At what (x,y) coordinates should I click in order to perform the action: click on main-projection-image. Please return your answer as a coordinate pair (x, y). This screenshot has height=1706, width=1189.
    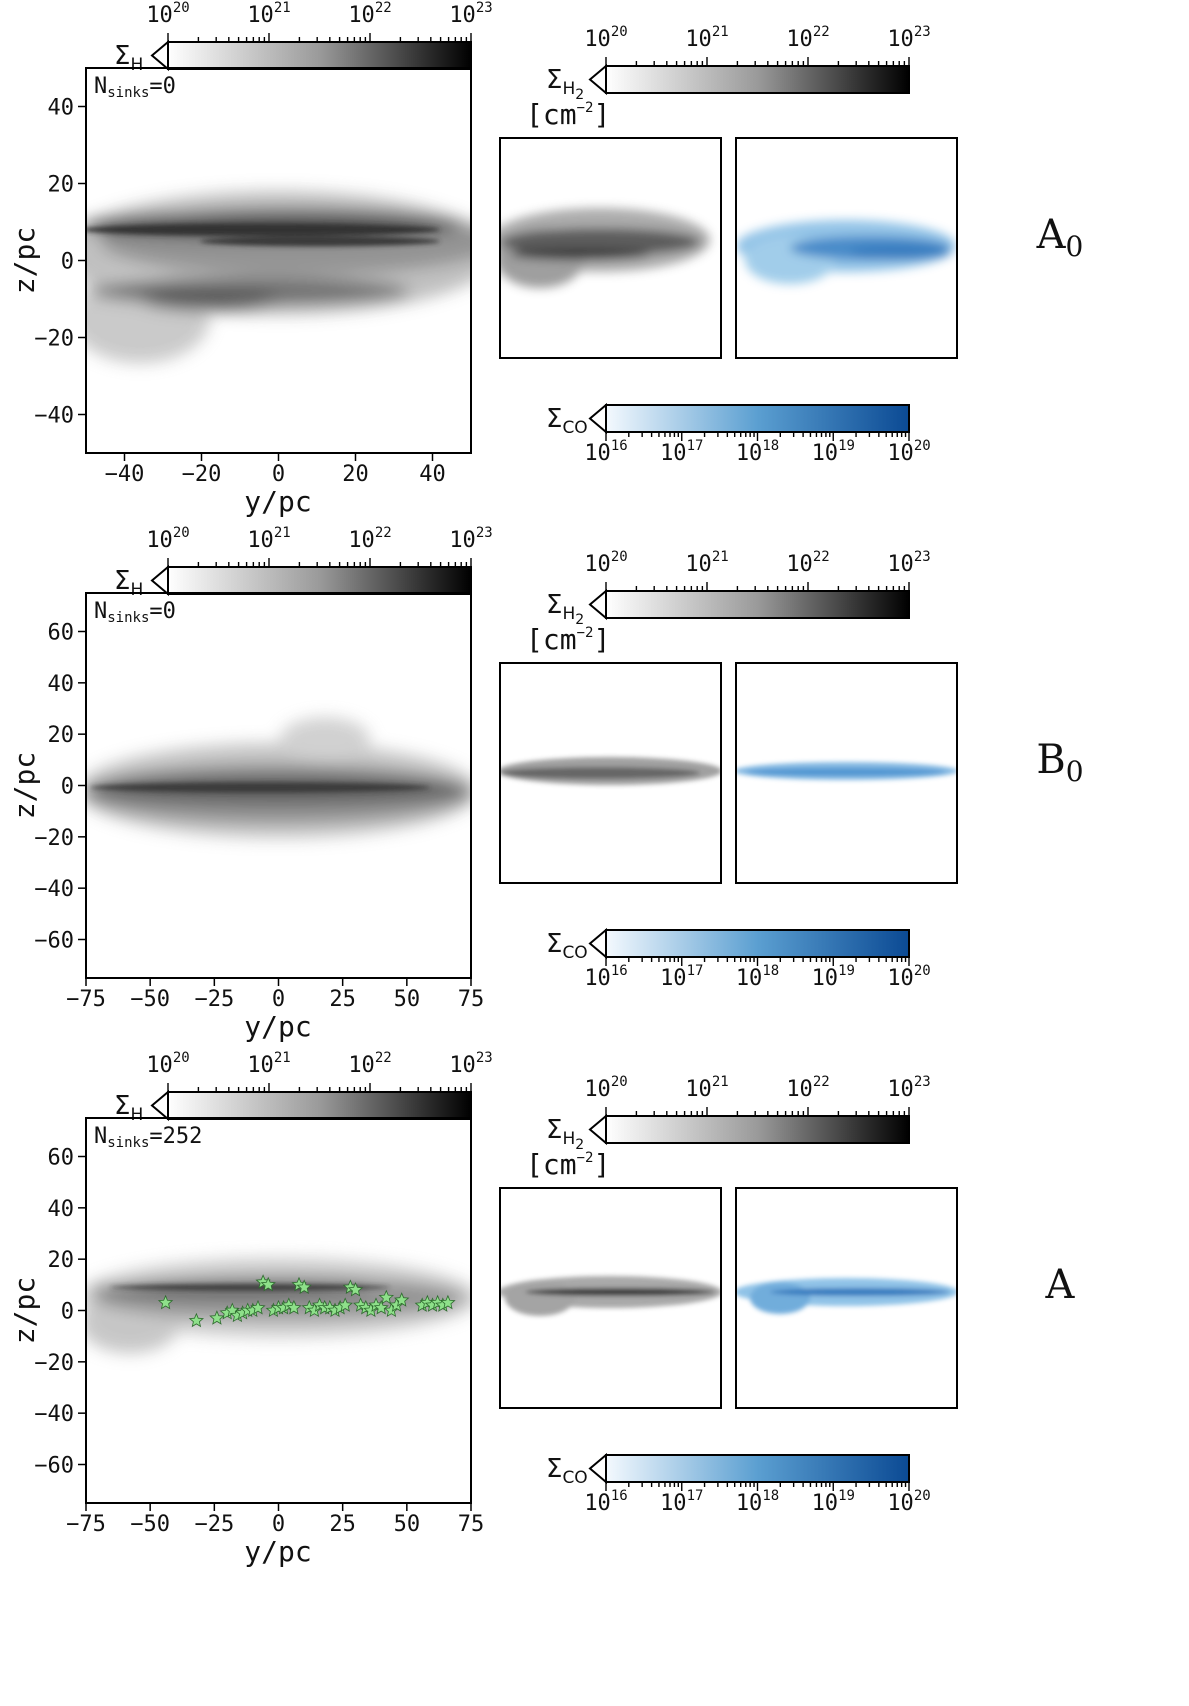
    Looking at the image, I should click on (278, 1305).